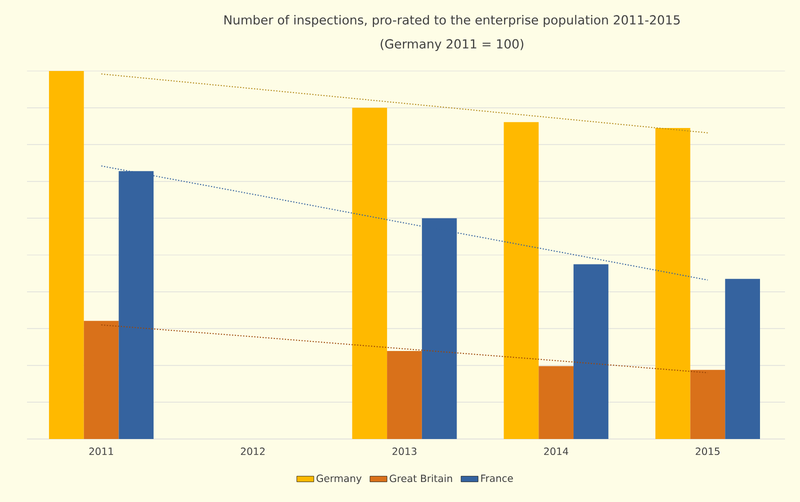 The width and height of the screenshot is (800, 502). What do you see at coordinates (452, 45) in the screenshot?
I see `chart-subtitle: (Germany 2011 = 100)` at bounding box center [452, 45].